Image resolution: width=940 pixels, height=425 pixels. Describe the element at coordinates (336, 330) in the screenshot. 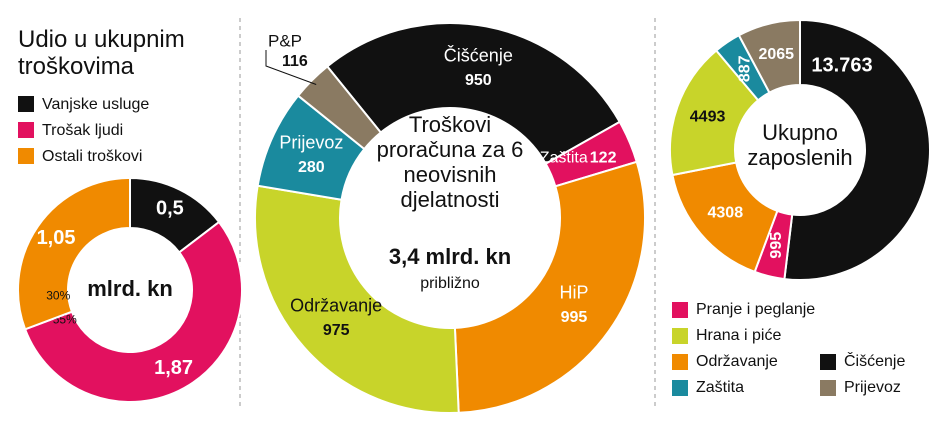

I see `value-label: 975` at that location.